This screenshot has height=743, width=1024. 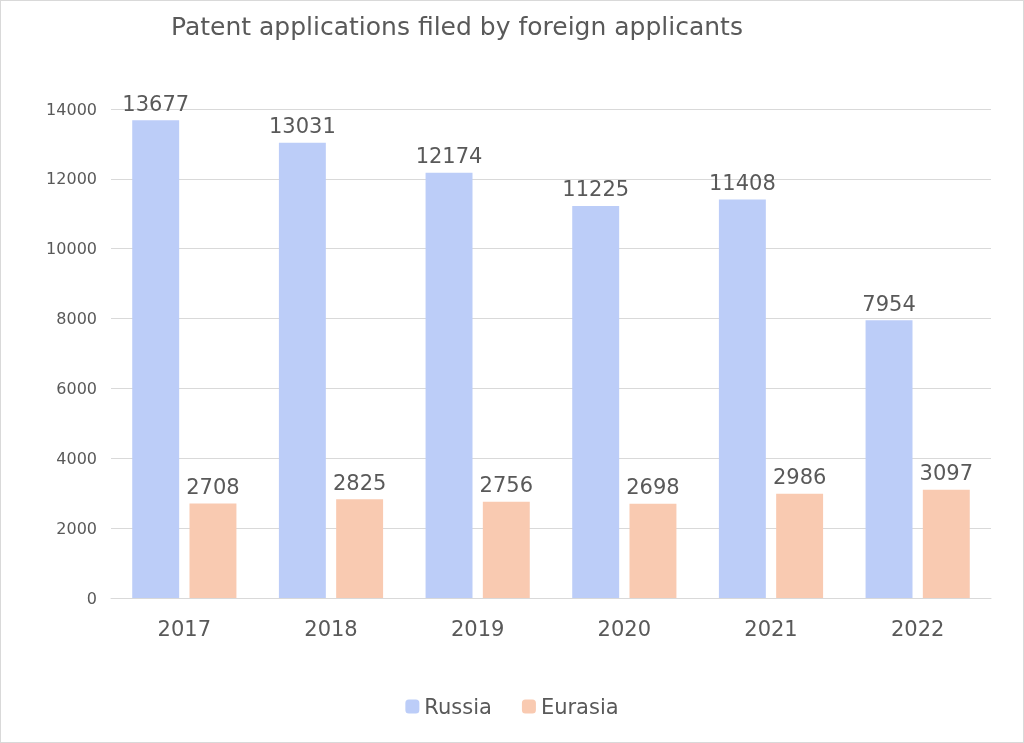 I want to click on x-tick-label: 2021, so click(x=771, y=628).